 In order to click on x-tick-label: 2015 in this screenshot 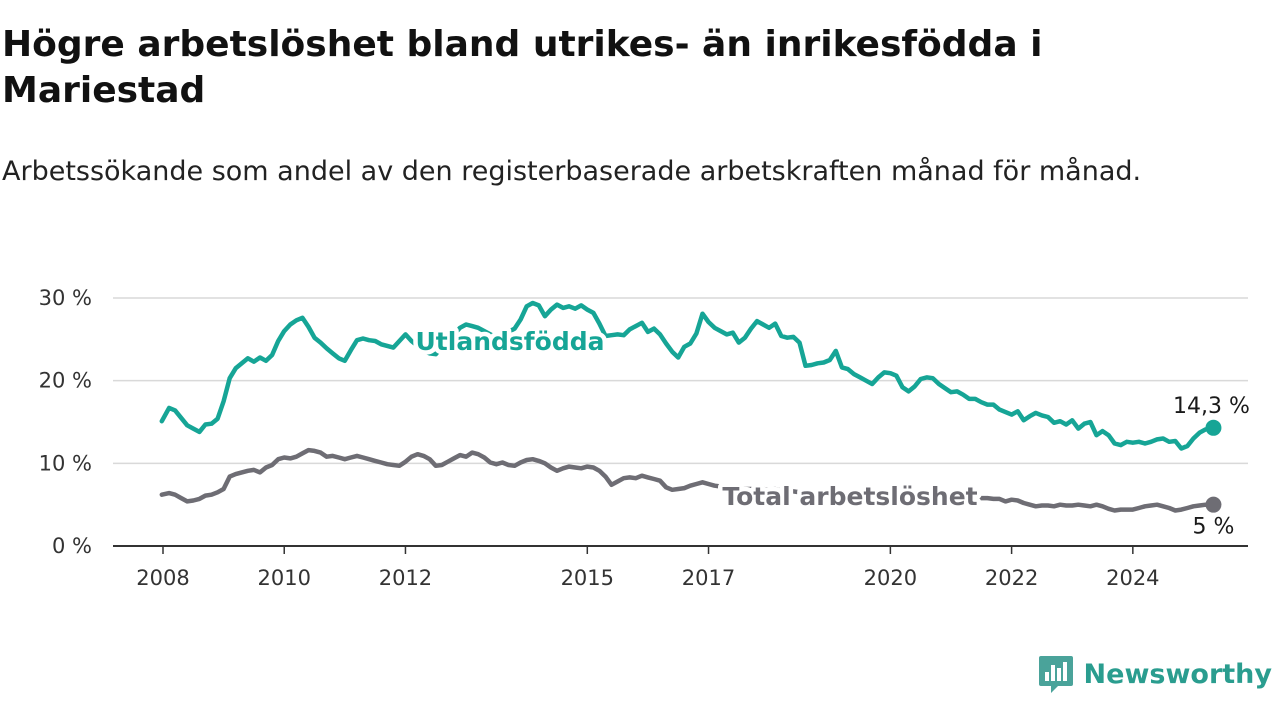, I will do `click(587, 578)`.